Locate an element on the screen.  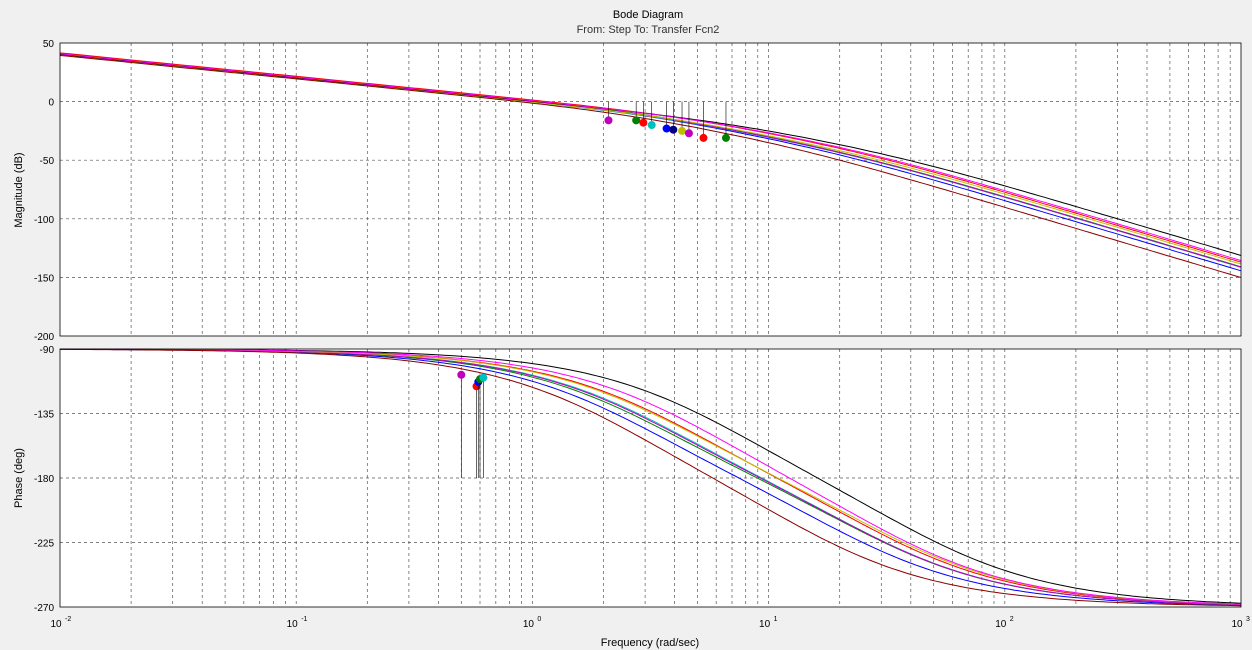
phase-markers is located at coordinates (472, 424).